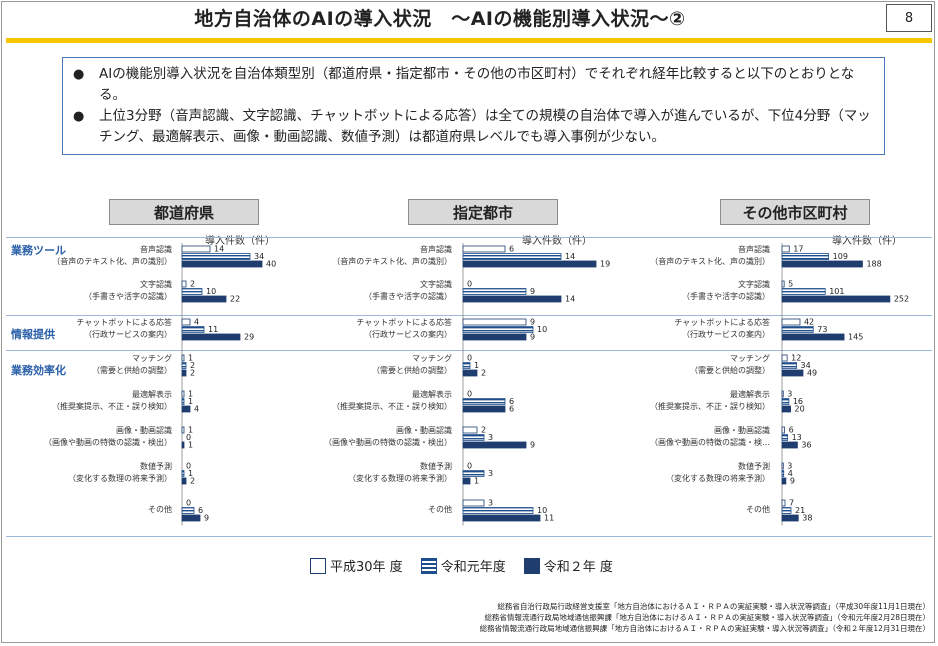  What do you see at coordinates (356, 565) in the screenshot?
I see `legend-item: 平成30年 度` at bounding box center [356, 565].